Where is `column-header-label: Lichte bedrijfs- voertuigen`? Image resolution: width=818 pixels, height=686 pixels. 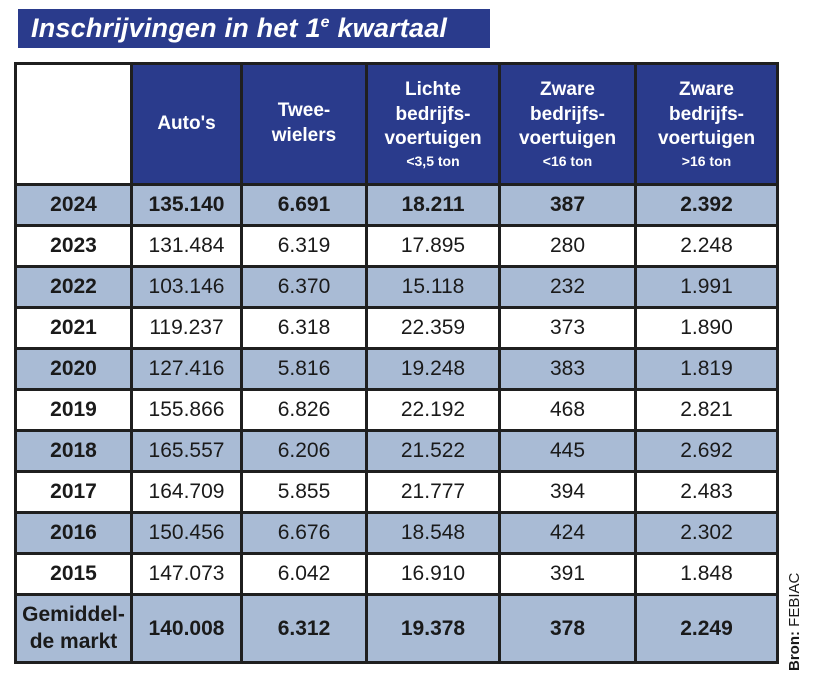 column-header-label: Lichte bedrijfs- voertuigen is located at coordinates (433, 114).